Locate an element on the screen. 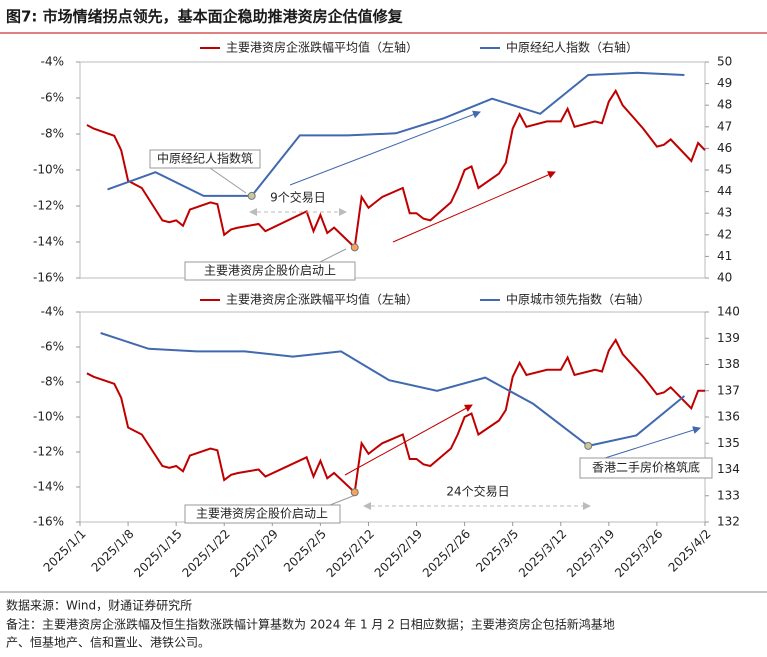  x-tick-label: 2025/3/19 is located at coordinates (590, 553).